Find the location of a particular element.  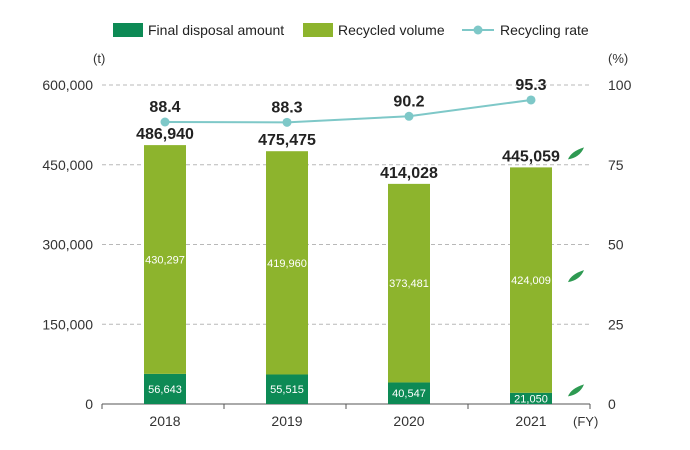

y-left-tick-label: 150,000 is located at coordinates (67, 324).